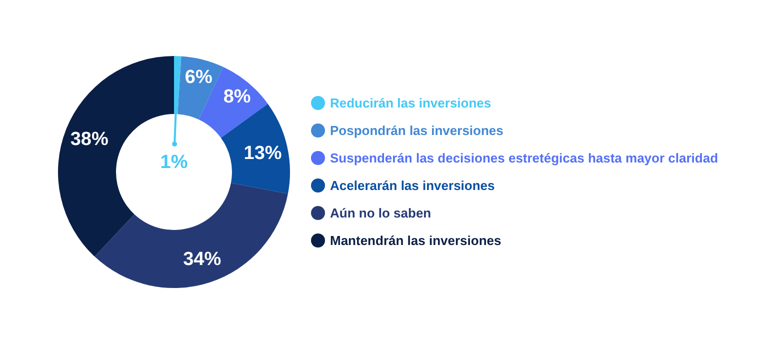  I want to click on legend-label: Pospondrán las inversiones, so click(417, 130).